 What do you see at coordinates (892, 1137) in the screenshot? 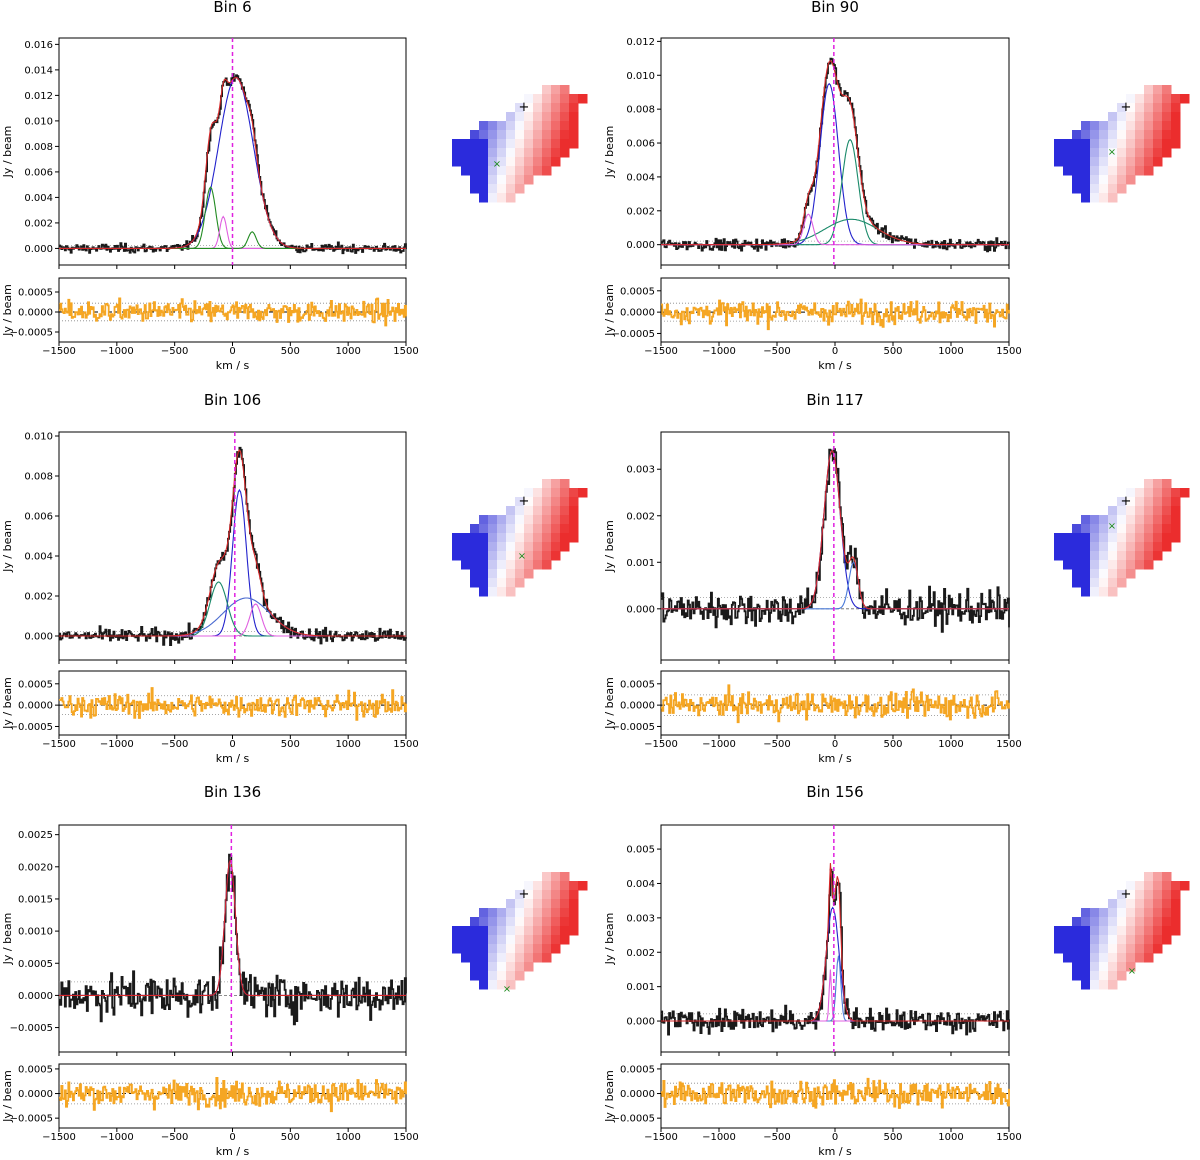
I see `x-tick-label: 500` at bounding box center [892, 1137].